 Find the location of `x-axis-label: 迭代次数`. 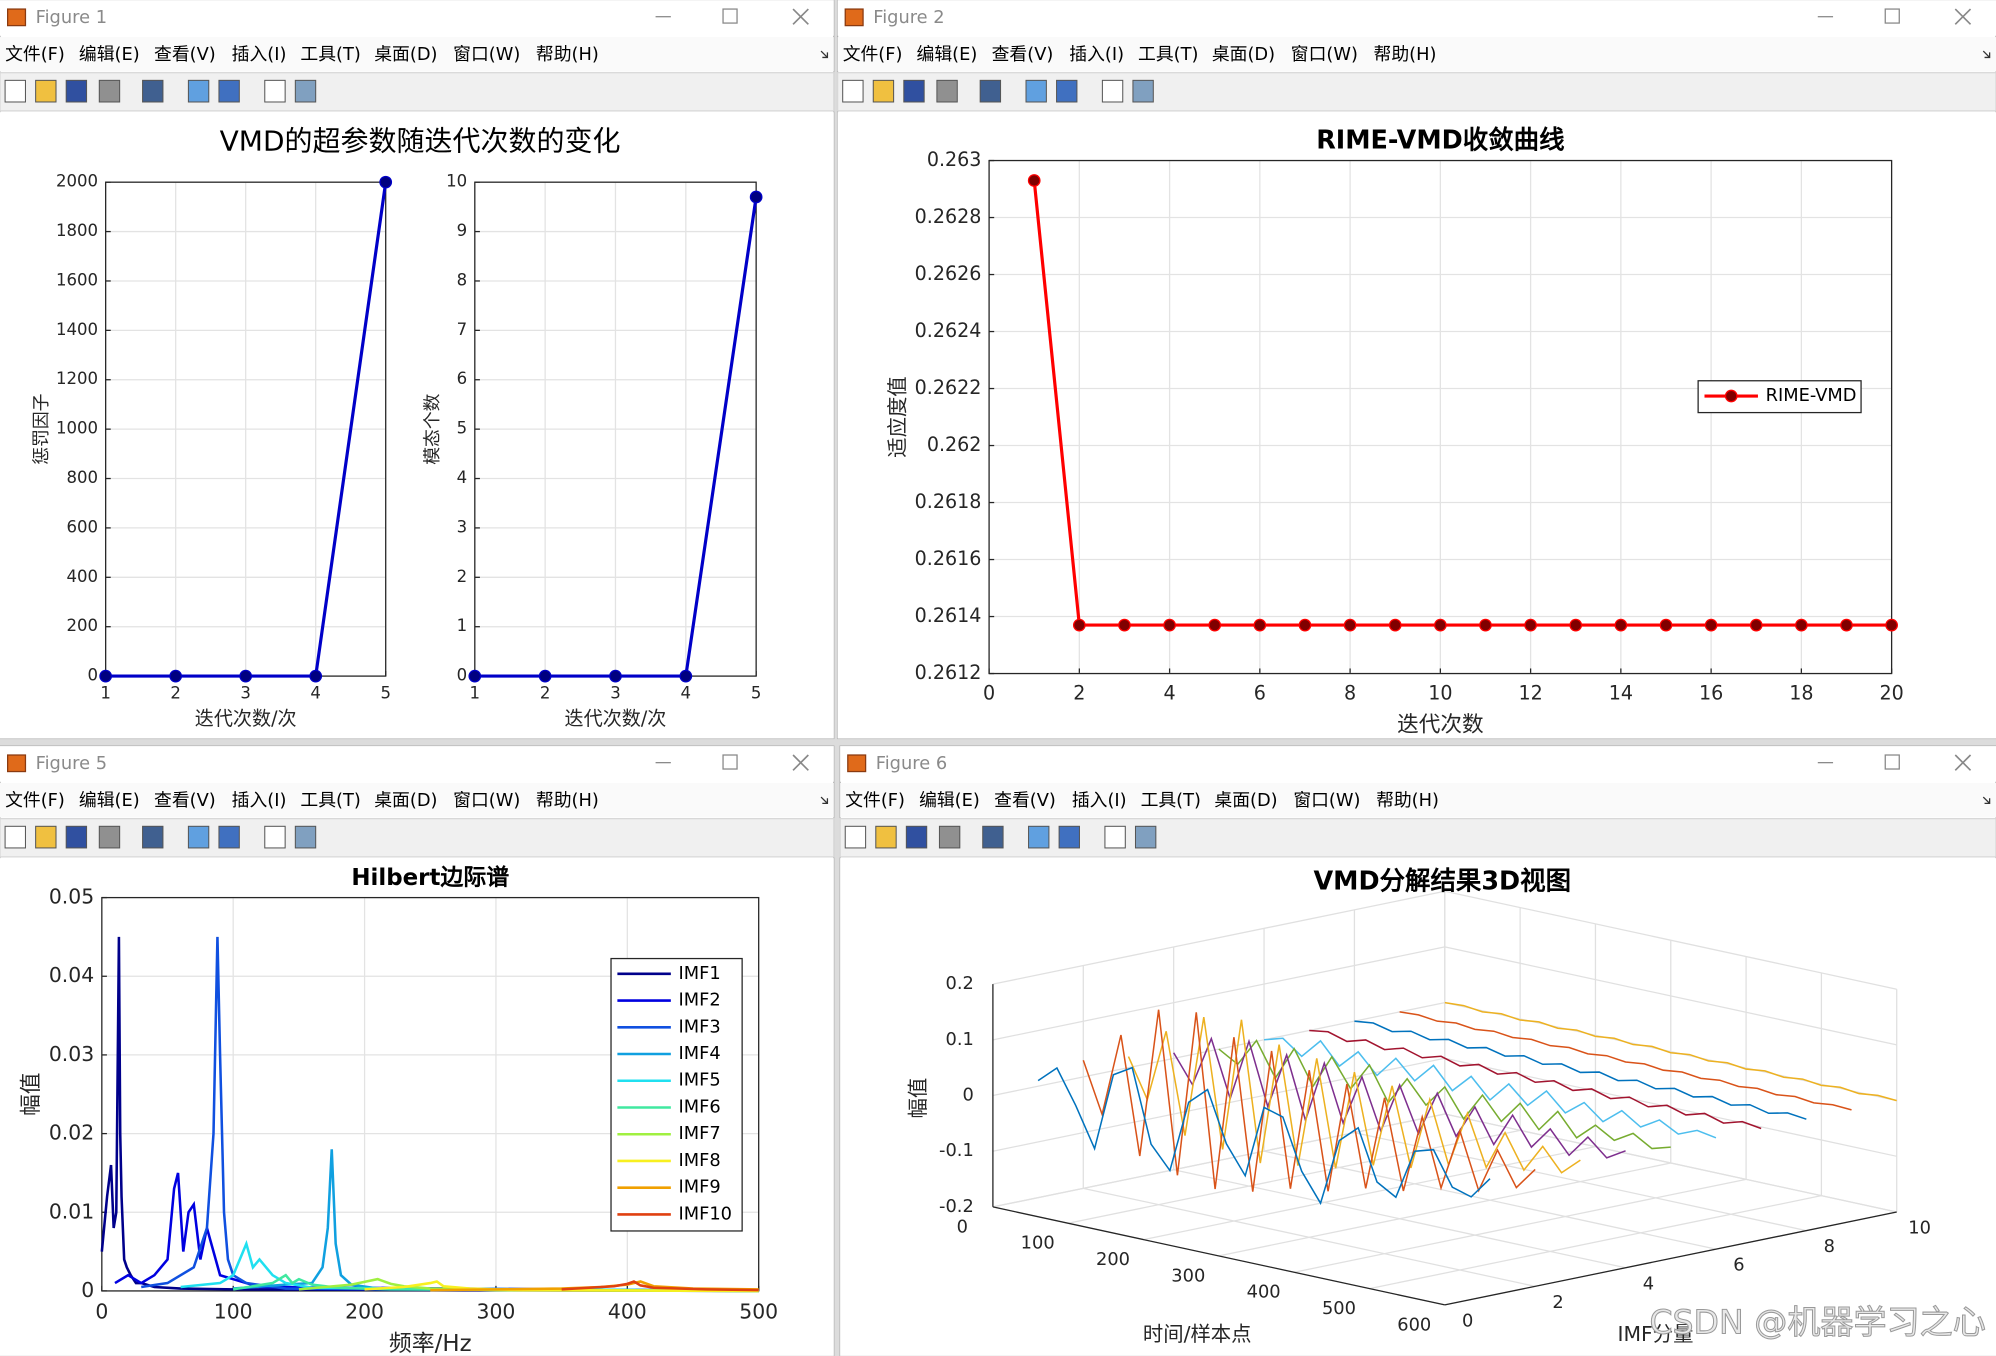

x-axis-label: 迭代次数 is located at coordinates (1440, 725).